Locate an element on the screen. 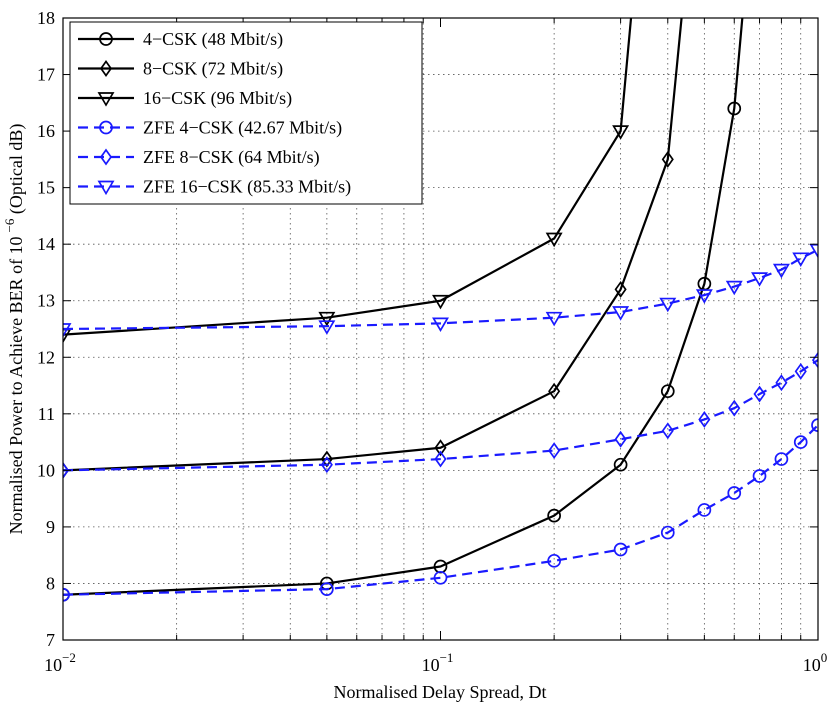 The image size is (830, 712). legend-entry-label: ZFE 16−CSK (85.33 Mbit/s) is located at coordinates (247, 187).